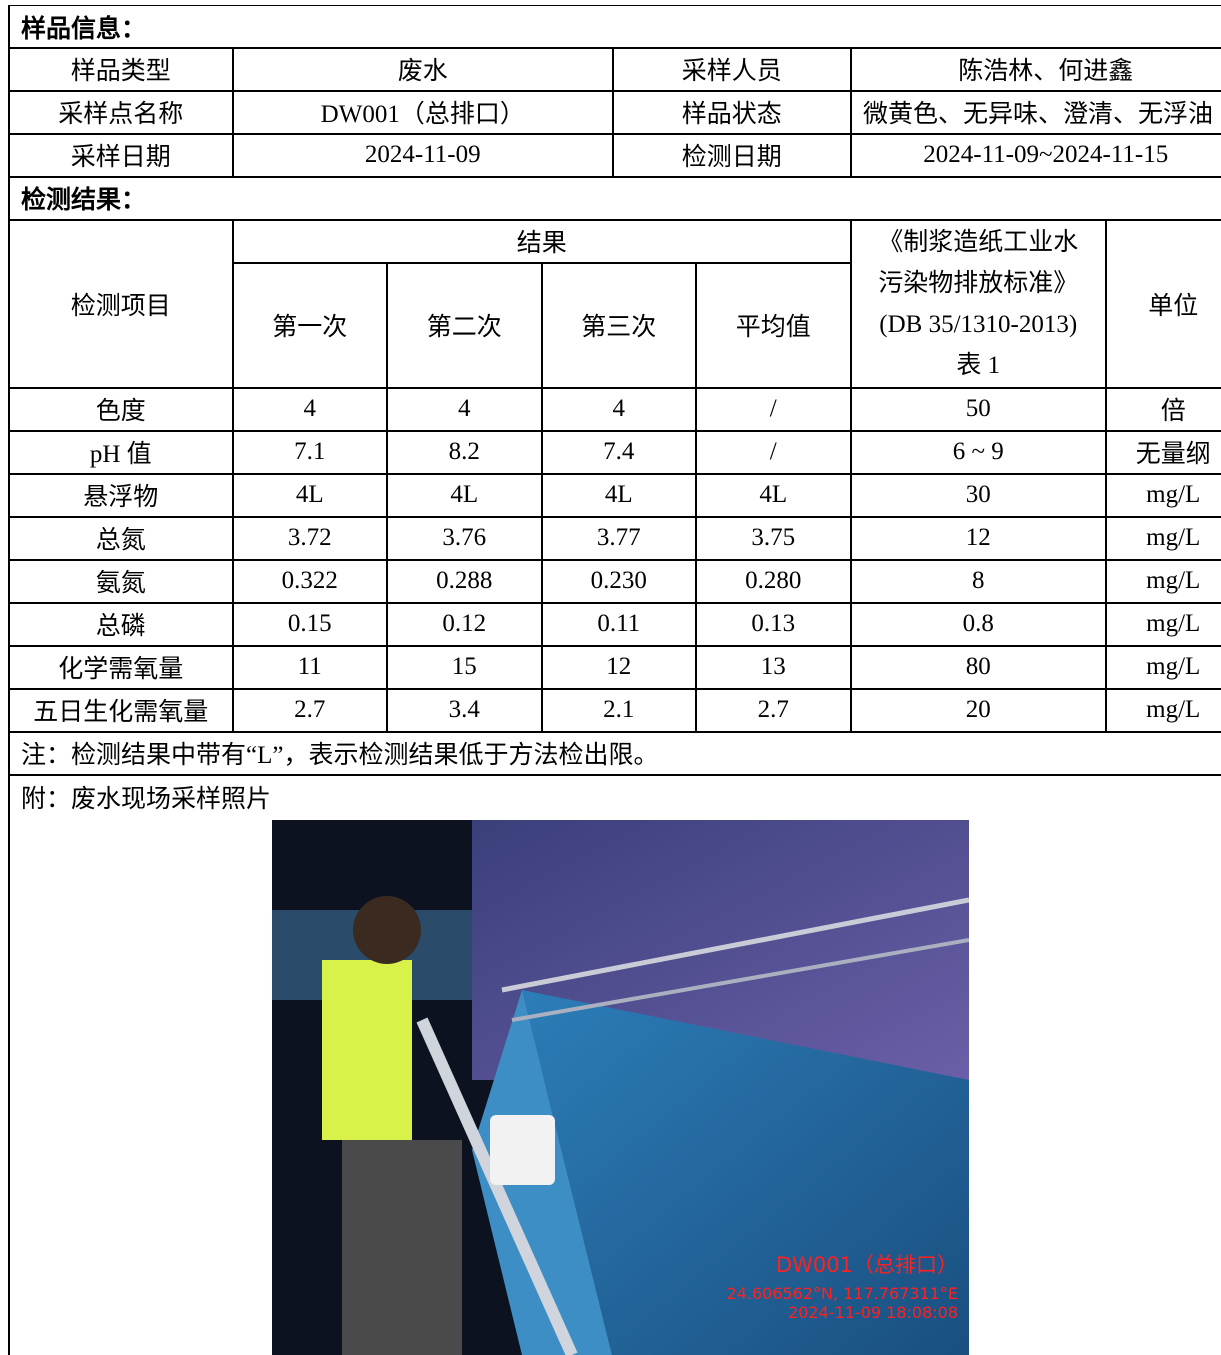 The image size is (1221, 1355). I want to click on result-cell: 20, so click(978, 710).